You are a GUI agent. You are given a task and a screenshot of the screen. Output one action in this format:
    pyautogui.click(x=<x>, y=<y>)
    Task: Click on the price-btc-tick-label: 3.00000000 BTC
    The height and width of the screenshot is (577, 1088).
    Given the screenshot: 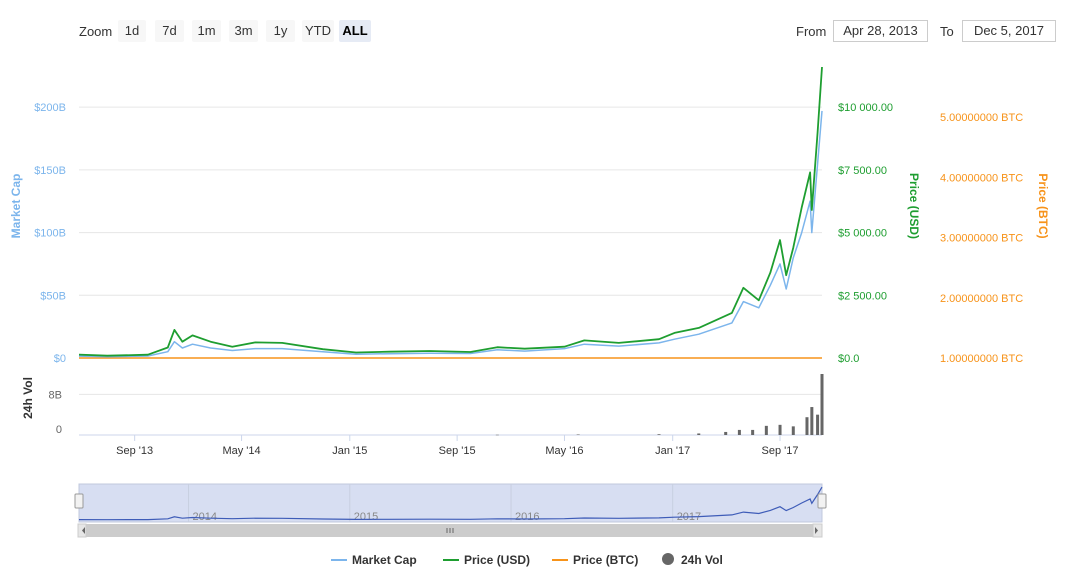 What is the action you would take?
    pyautogui.click(x=981, y=239)
    